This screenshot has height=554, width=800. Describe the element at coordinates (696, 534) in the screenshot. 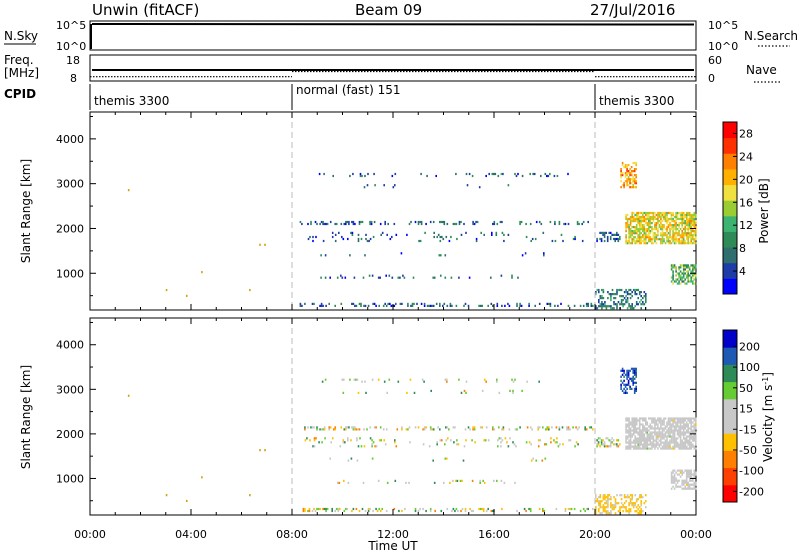

I see `time-tick-6: 00:00` at that location.